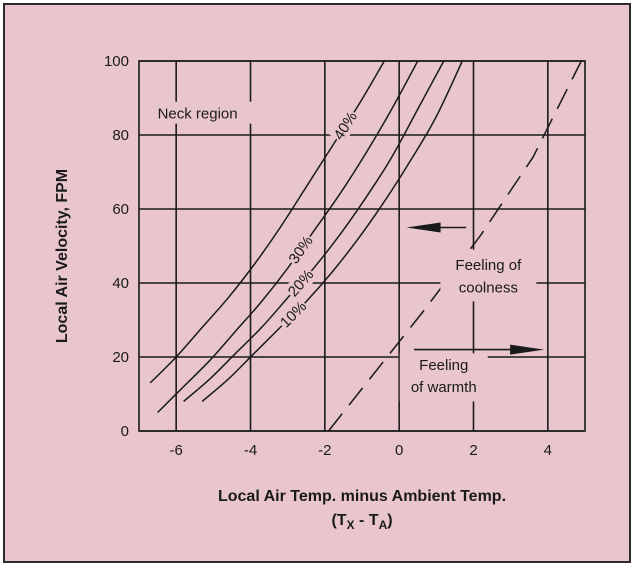 Image resolution: width=640 pixels, height=569 pixels. I want to click on x-axis-formula: (TX - TA), so click(361, 522).